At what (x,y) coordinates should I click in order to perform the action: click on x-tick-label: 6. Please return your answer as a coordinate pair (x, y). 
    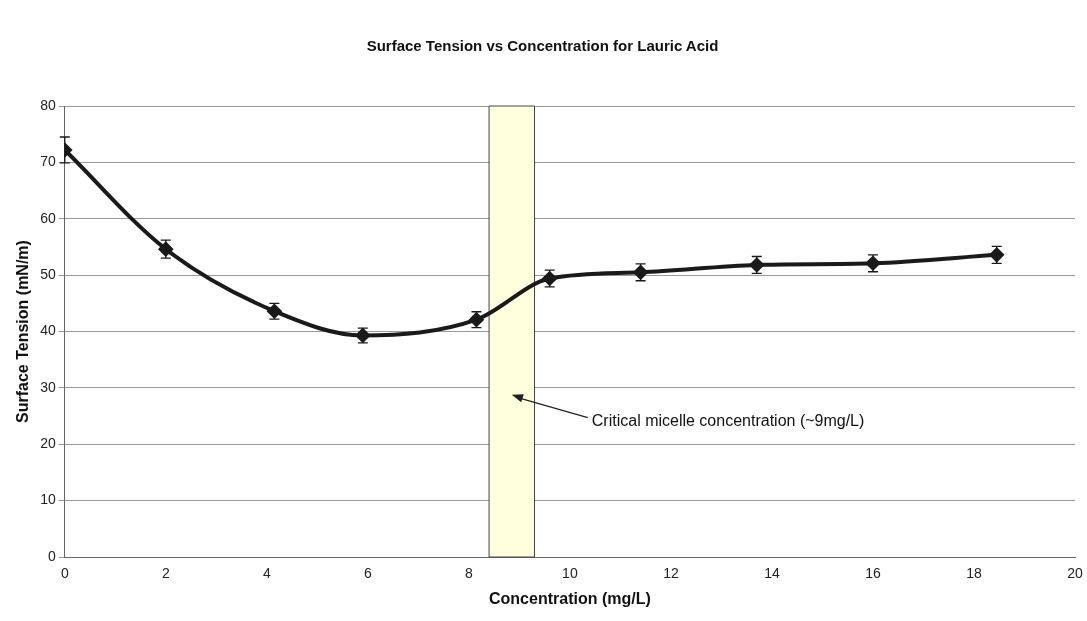
    Looking at the image, I should click on (367, 573).